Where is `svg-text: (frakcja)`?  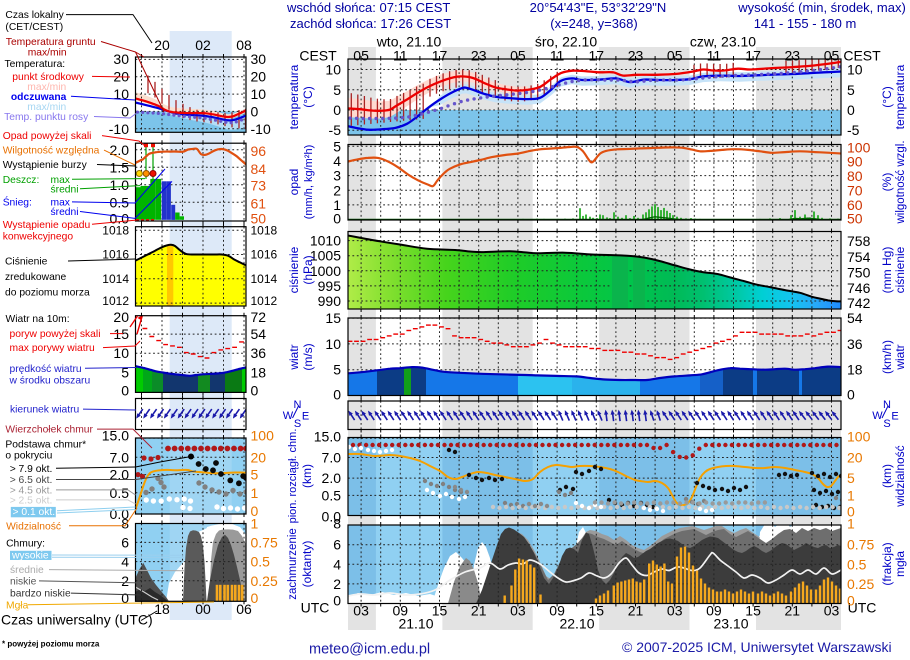
svg-text: (frakcja) is located at coordinates (887, 563).